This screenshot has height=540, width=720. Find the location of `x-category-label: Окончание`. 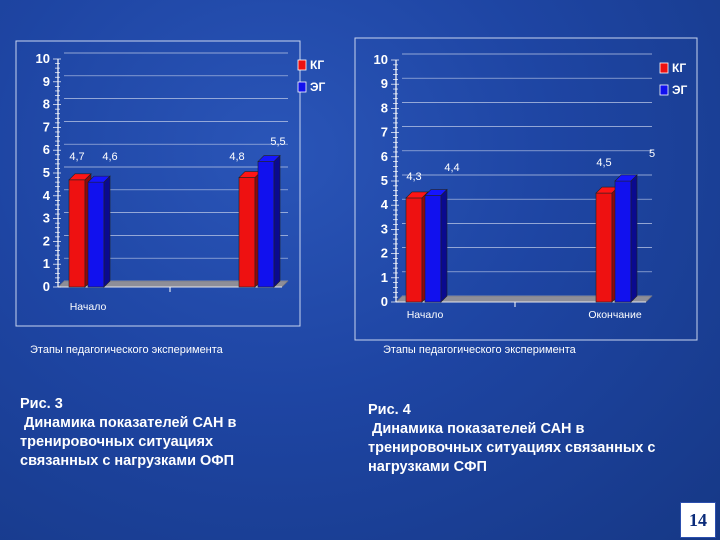

x-category-label: Окончание is located at coordinates (614, 315).